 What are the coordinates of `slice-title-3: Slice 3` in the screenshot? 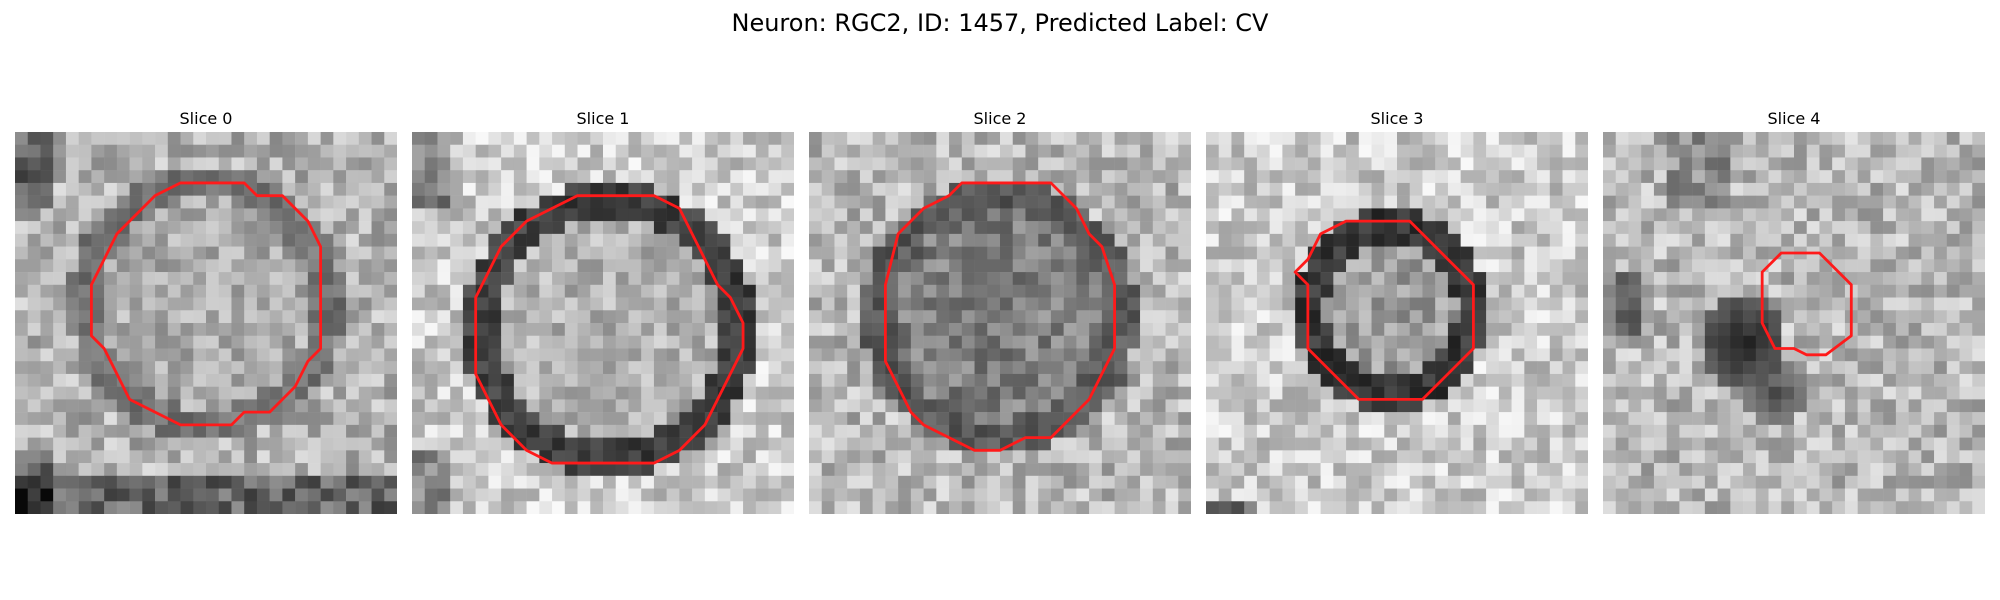 It's located at (1397, 118).